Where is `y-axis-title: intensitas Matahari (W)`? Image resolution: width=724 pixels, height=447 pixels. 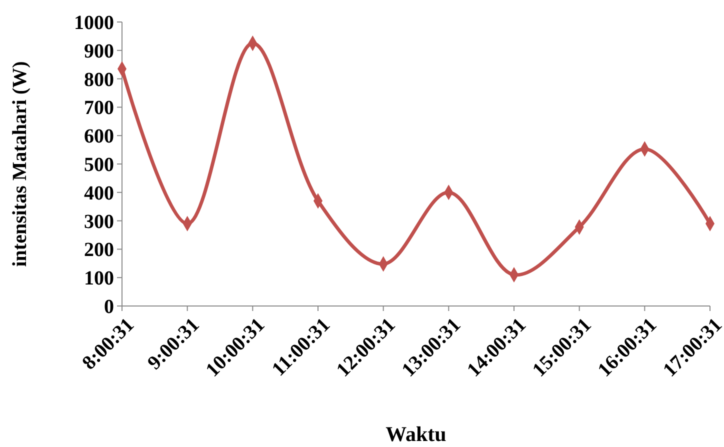 y-axis-title: intensitas Matahari (W) is located at coordinates (20, 164).